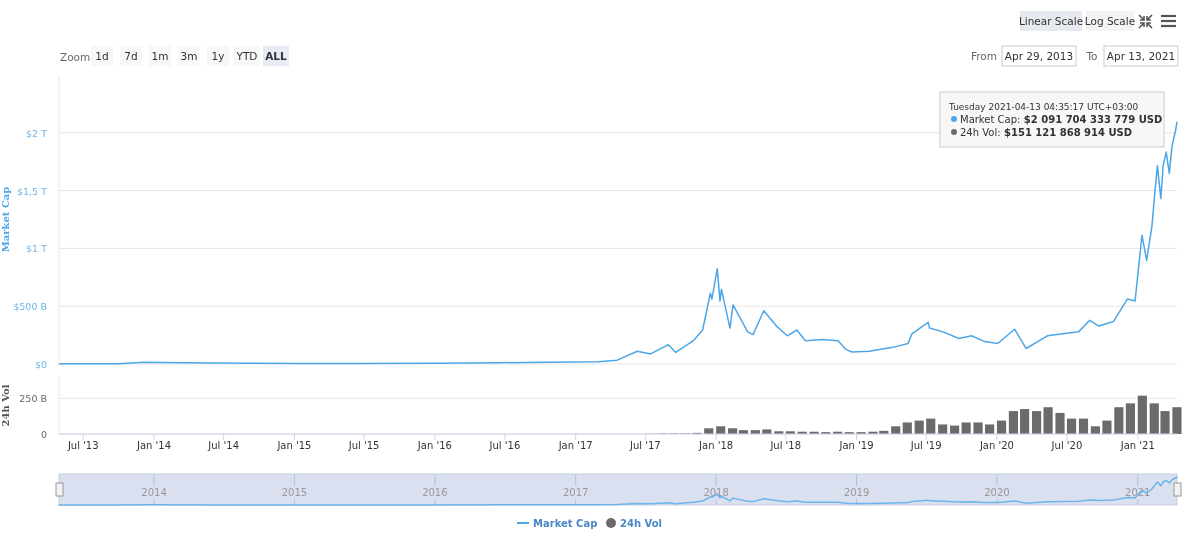  Describe the element at coordinates (154, 492) in the screenshot. I see `x-tick-label: 2014` at that location.